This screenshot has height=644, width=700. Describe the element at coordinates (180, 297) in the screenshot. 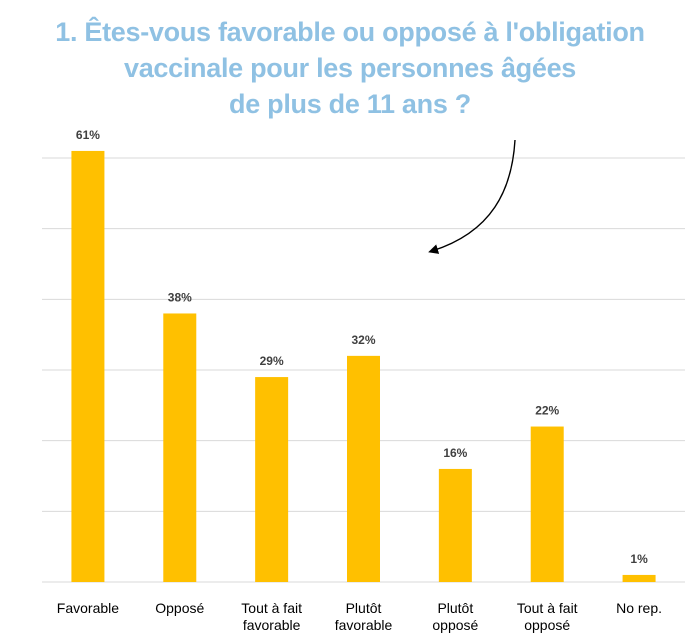

I see `value-label: 38%` at that location.